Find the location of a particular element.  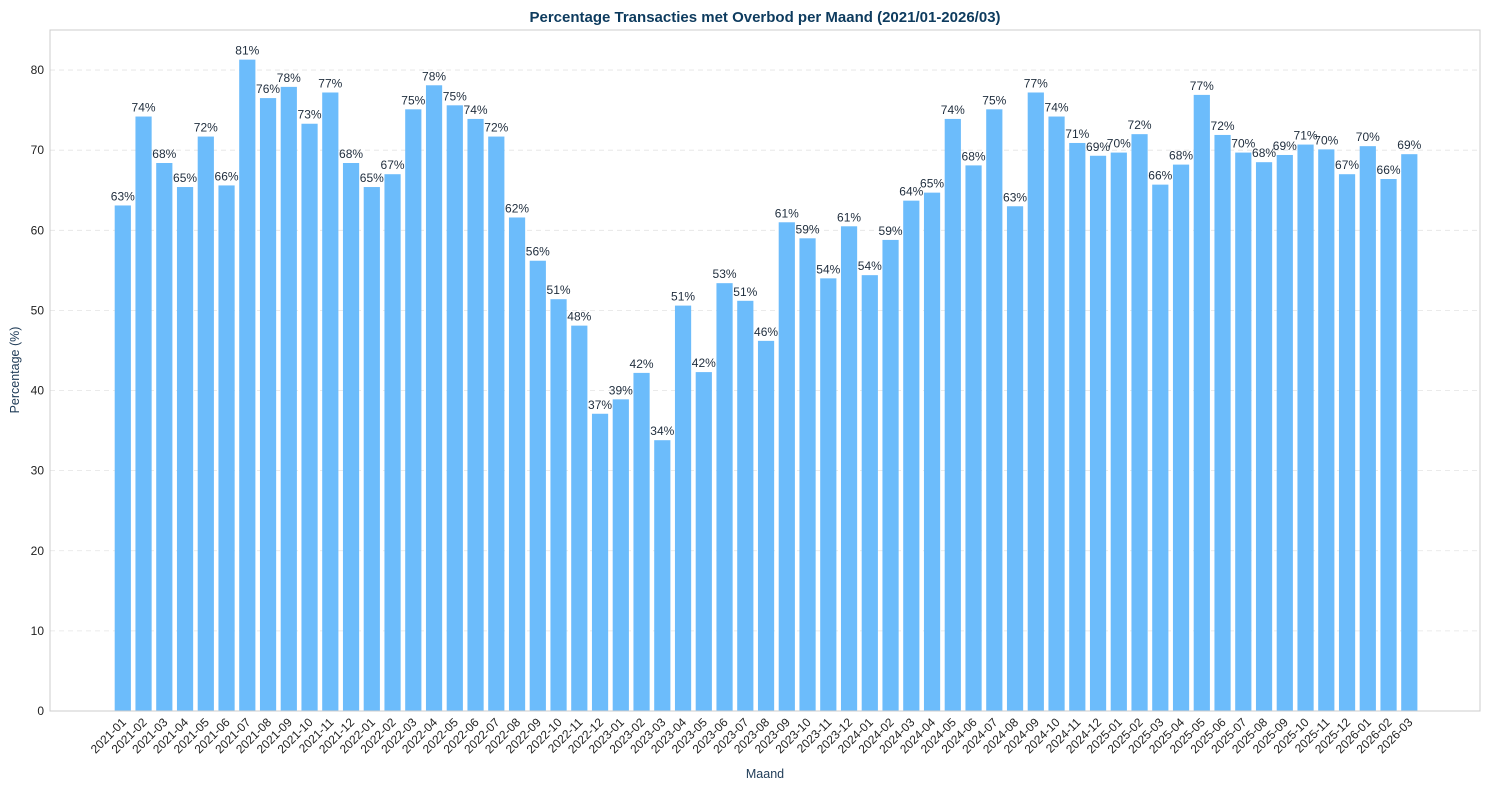

data-label: 39% is located at coordinates (621, 390).